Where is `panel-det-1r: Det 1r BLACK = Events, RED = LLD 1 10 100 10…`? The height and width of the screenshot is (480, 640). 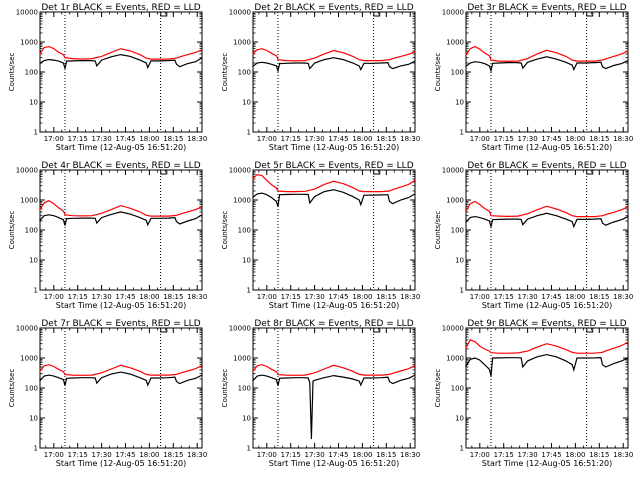 panel-det-1r: Det 1r BLACK = Events, RED = LLD 1 10 100 10… is located at coordinates (107, 77).